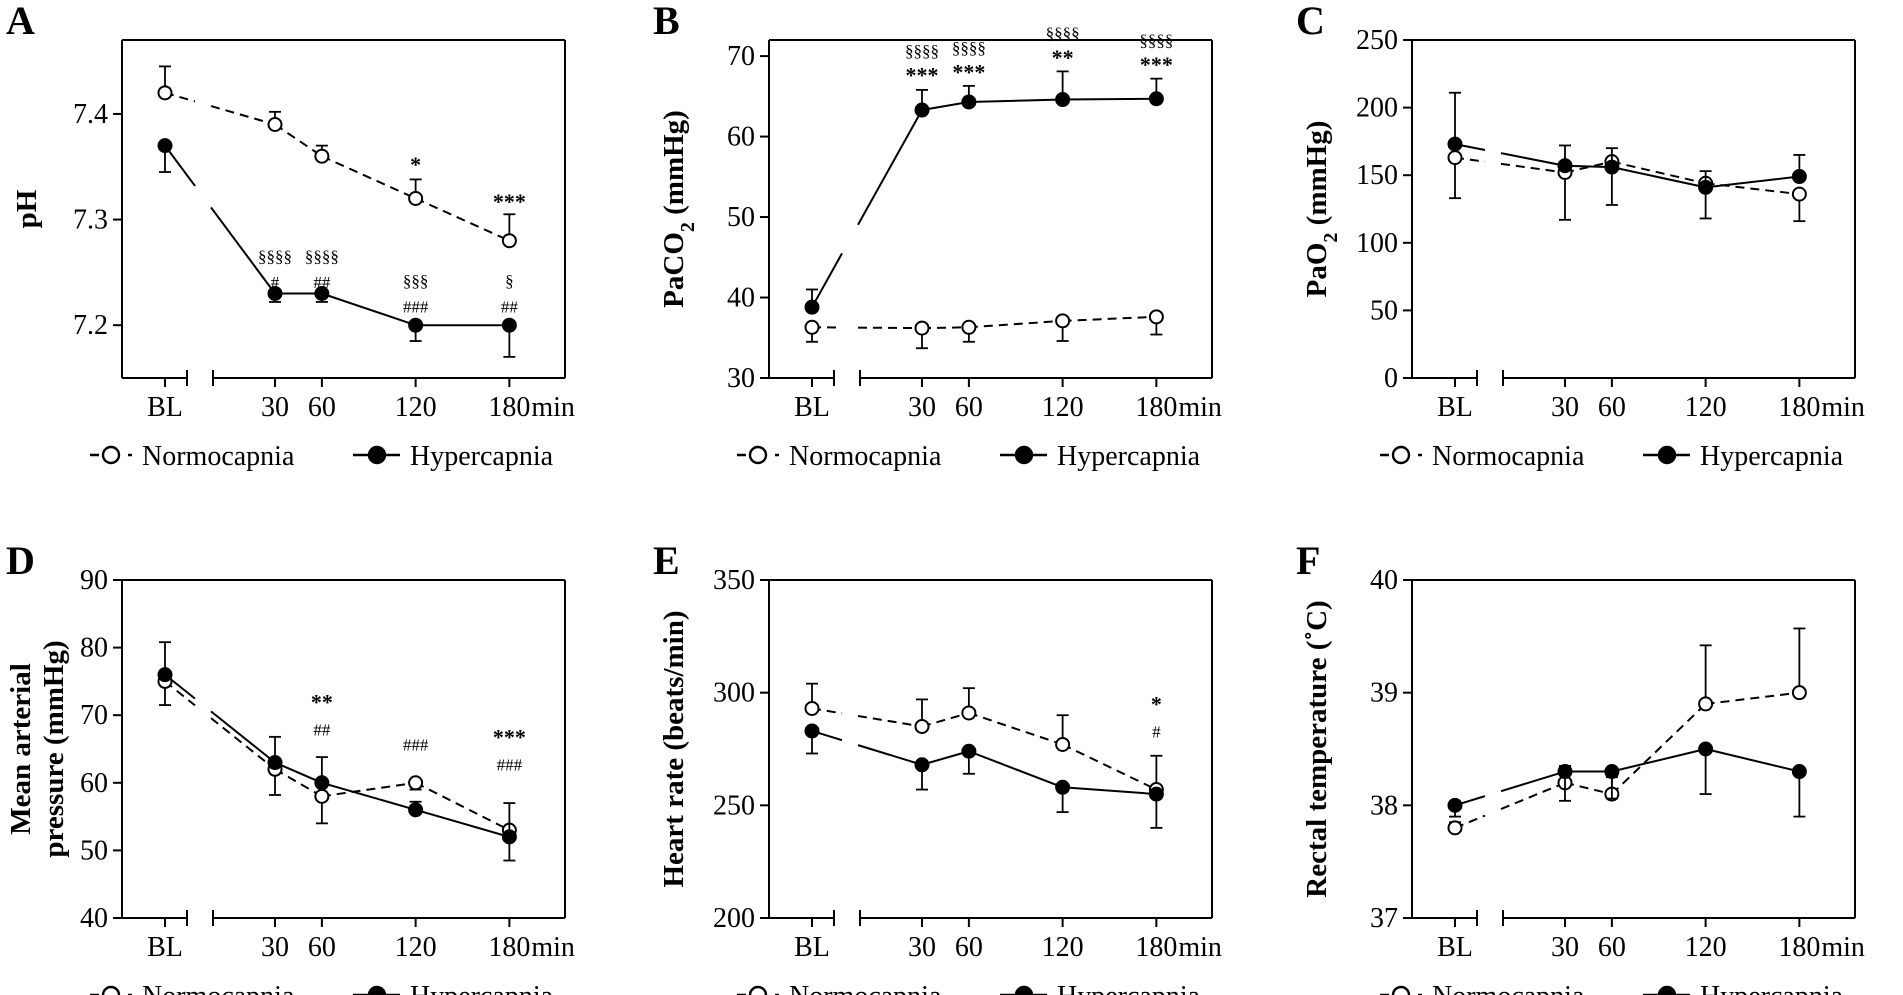  What do you see at coordinates (1377, 40) in the screenshot?
I see `y-tick-label: 250` at bounding box center [1377, 40].